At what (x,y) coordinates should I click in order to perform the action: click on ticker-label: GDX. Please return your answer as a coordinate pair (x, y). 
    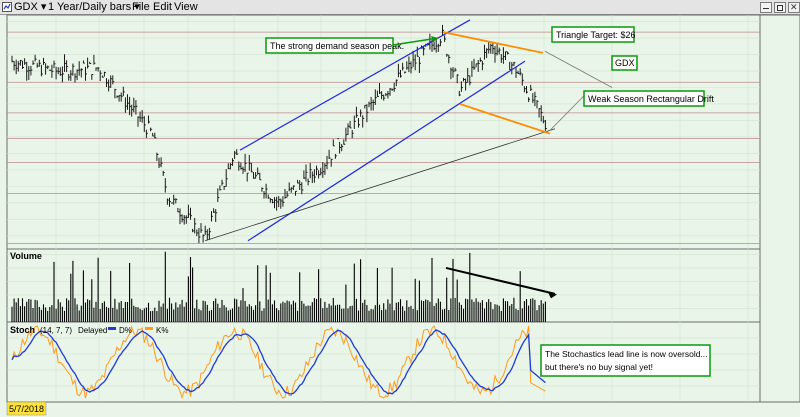
    Looking at the image, I should click on (625, 63).